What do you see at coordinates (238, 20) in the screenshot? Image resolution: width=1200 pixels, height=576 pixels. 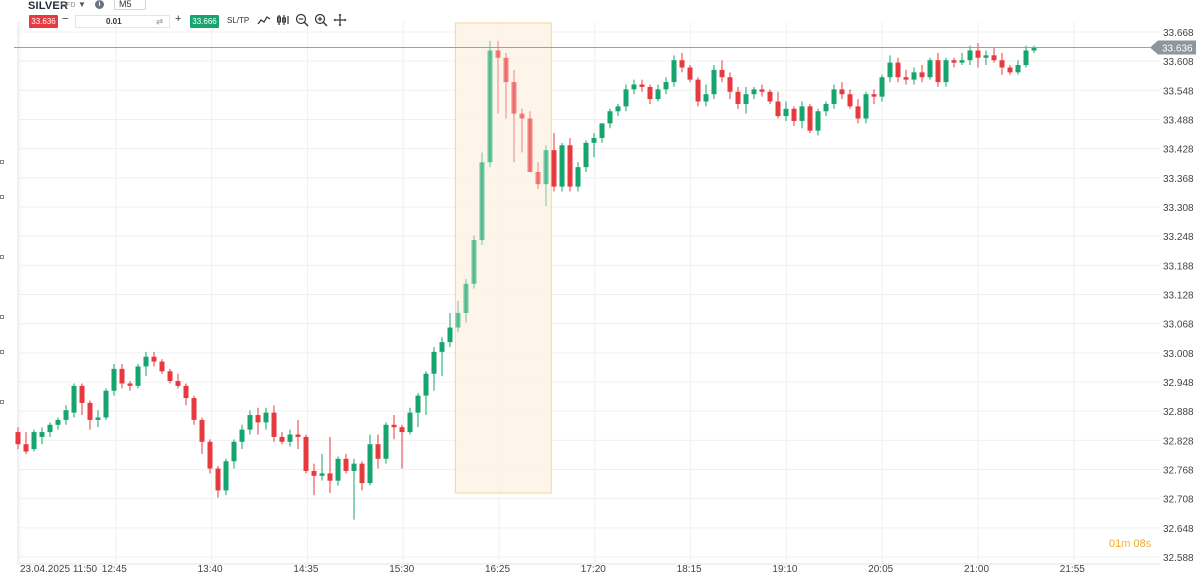 I see `sltp-button: SL/TP` at bounding box center [238, 20].